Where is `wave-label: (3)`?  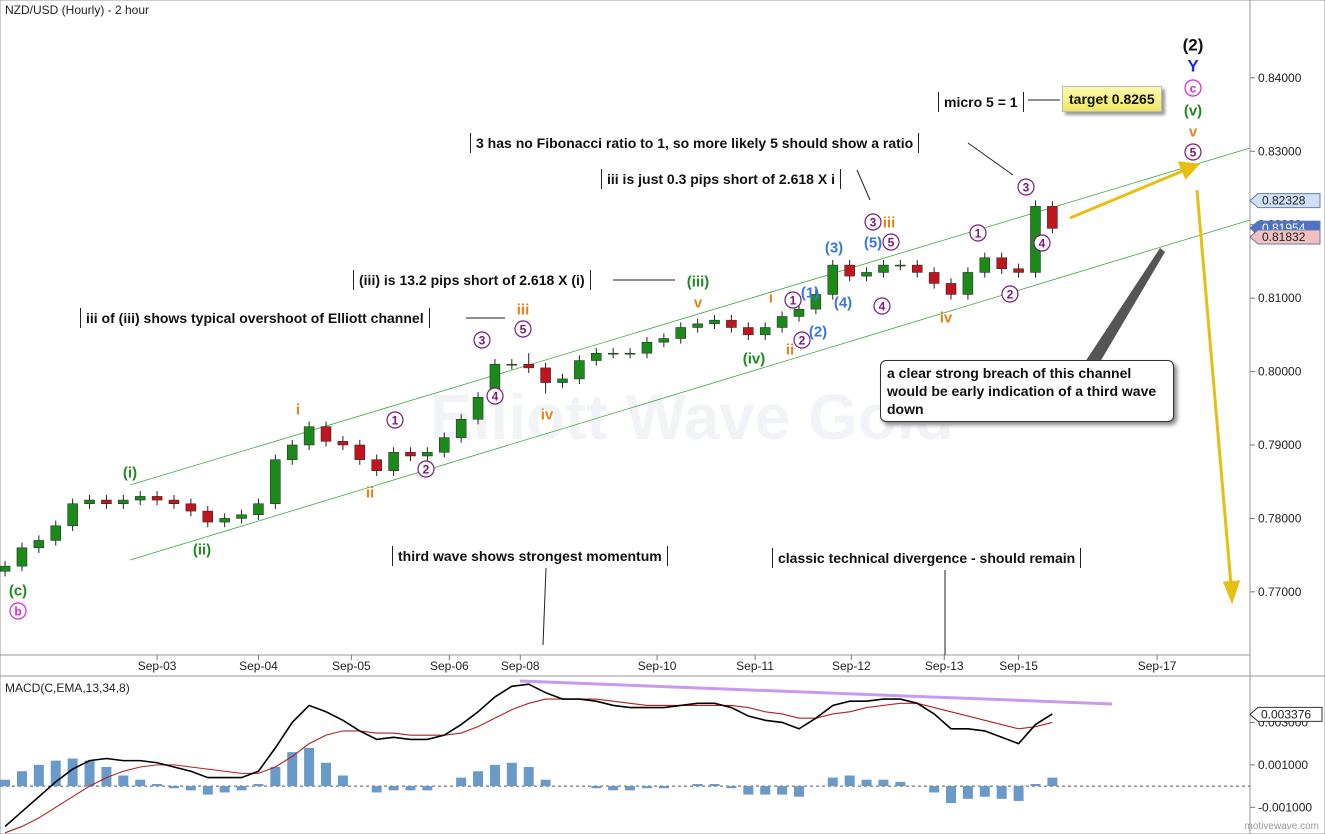 wave-label: (3) is located at coordinates (834, 248).